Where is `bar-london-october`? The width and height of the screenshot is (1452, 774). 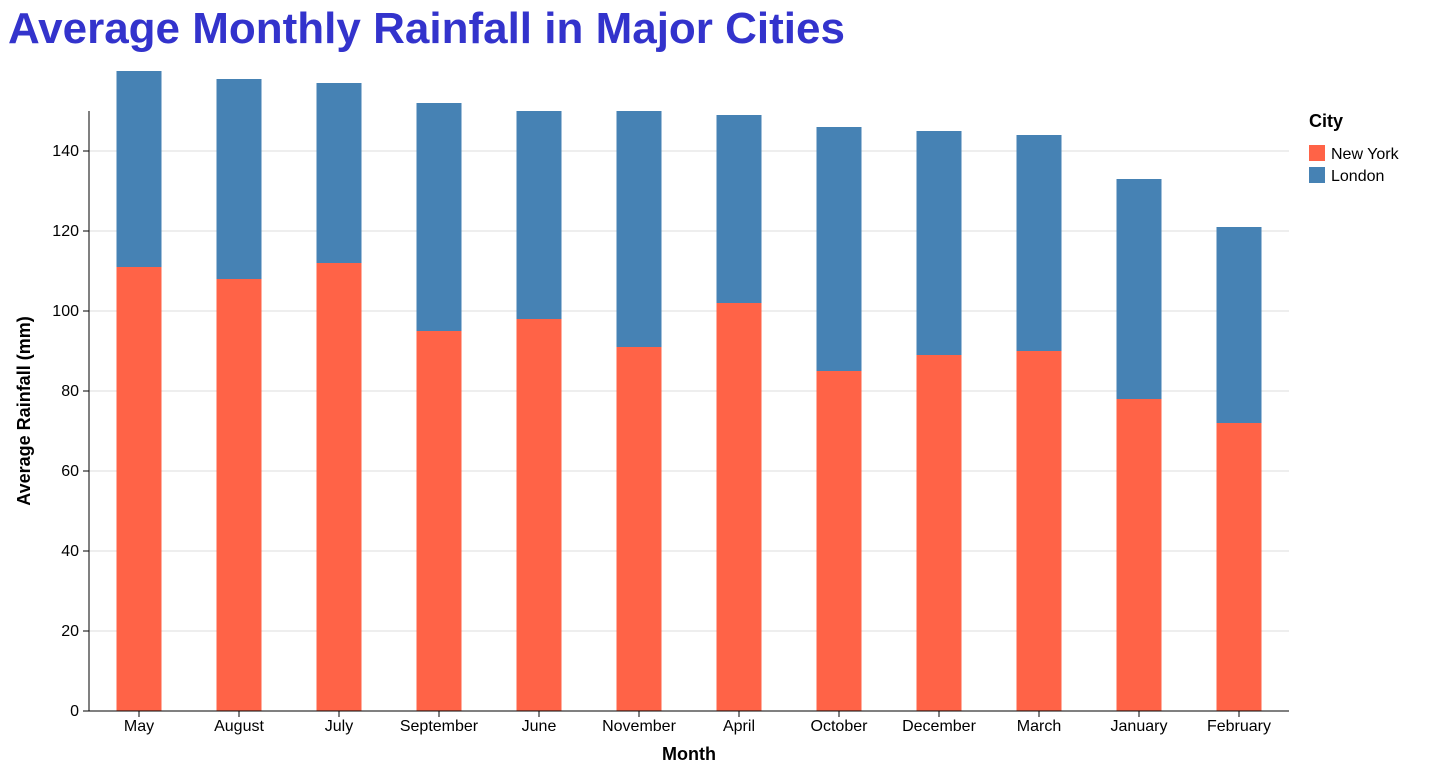 bar-london-october is located at coordinates (839, 249).